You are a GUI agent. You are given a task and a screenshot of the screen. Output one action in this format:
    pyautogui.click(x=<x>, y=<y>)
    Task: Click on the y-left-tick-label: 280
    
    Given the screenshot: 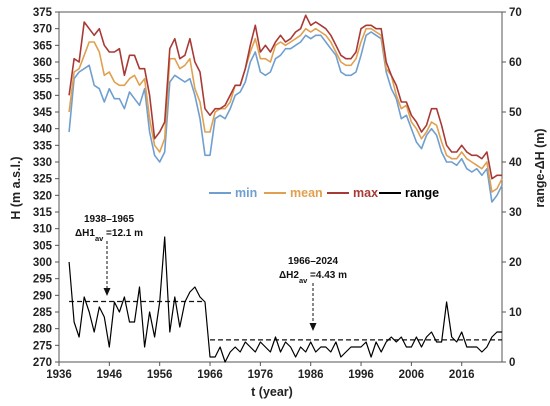 What is the action you would take?
    pyautogui.click(x=42, y=330)
    